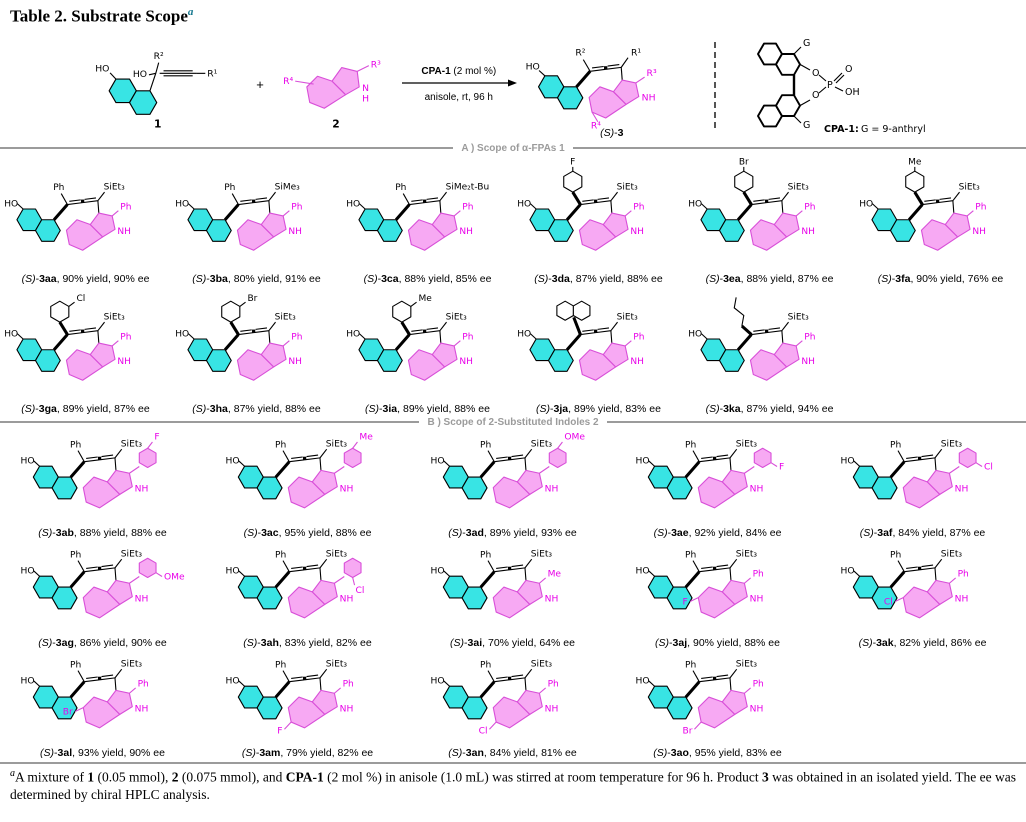  What do you see at coordinates (495, 697) in the screenshot?
I see `compound-structure: HO Ph SiEt₃ NH Ph Cl` at bounding box center [495, 697].